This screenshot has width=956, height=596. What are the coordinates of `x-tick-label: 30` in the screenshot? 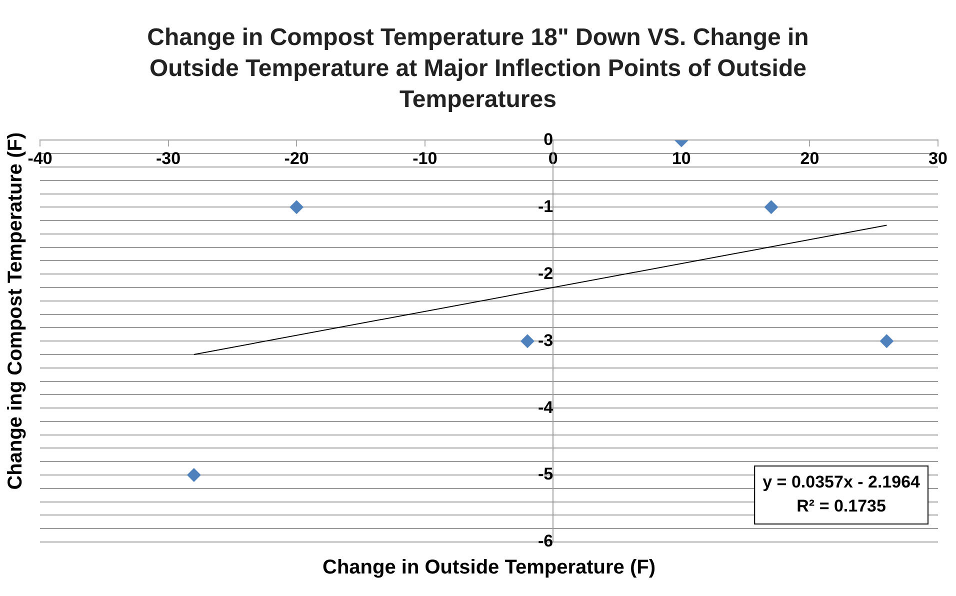 It's located at (938, 158).